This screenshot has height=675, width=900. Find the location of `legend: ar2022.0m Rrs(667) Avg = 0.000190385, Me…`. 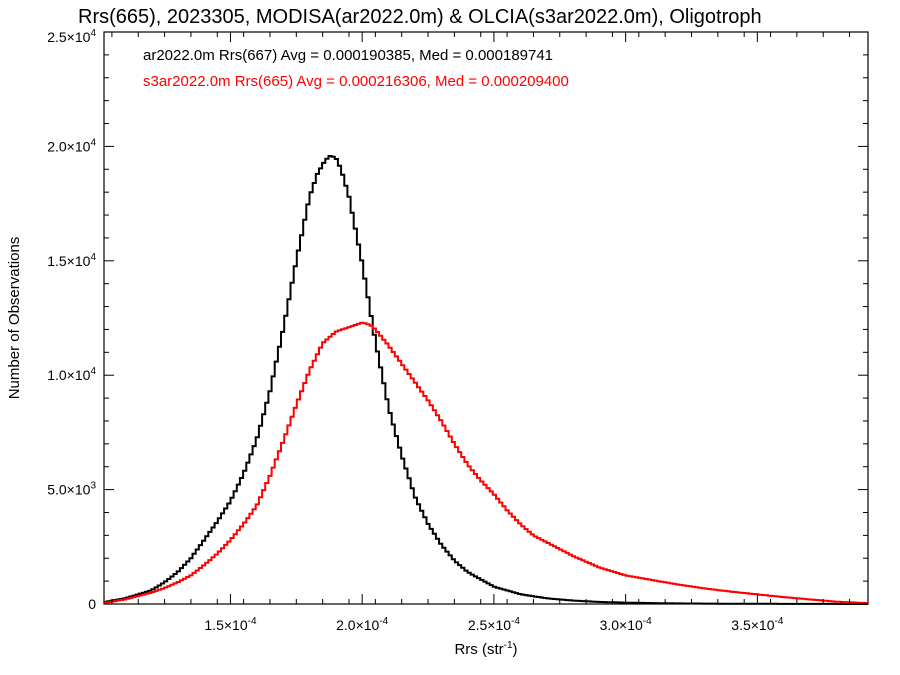

legend: ar2022.0m Rrs(667) Avg = 0.000190385, Me… is located at coordinates (356, 68).